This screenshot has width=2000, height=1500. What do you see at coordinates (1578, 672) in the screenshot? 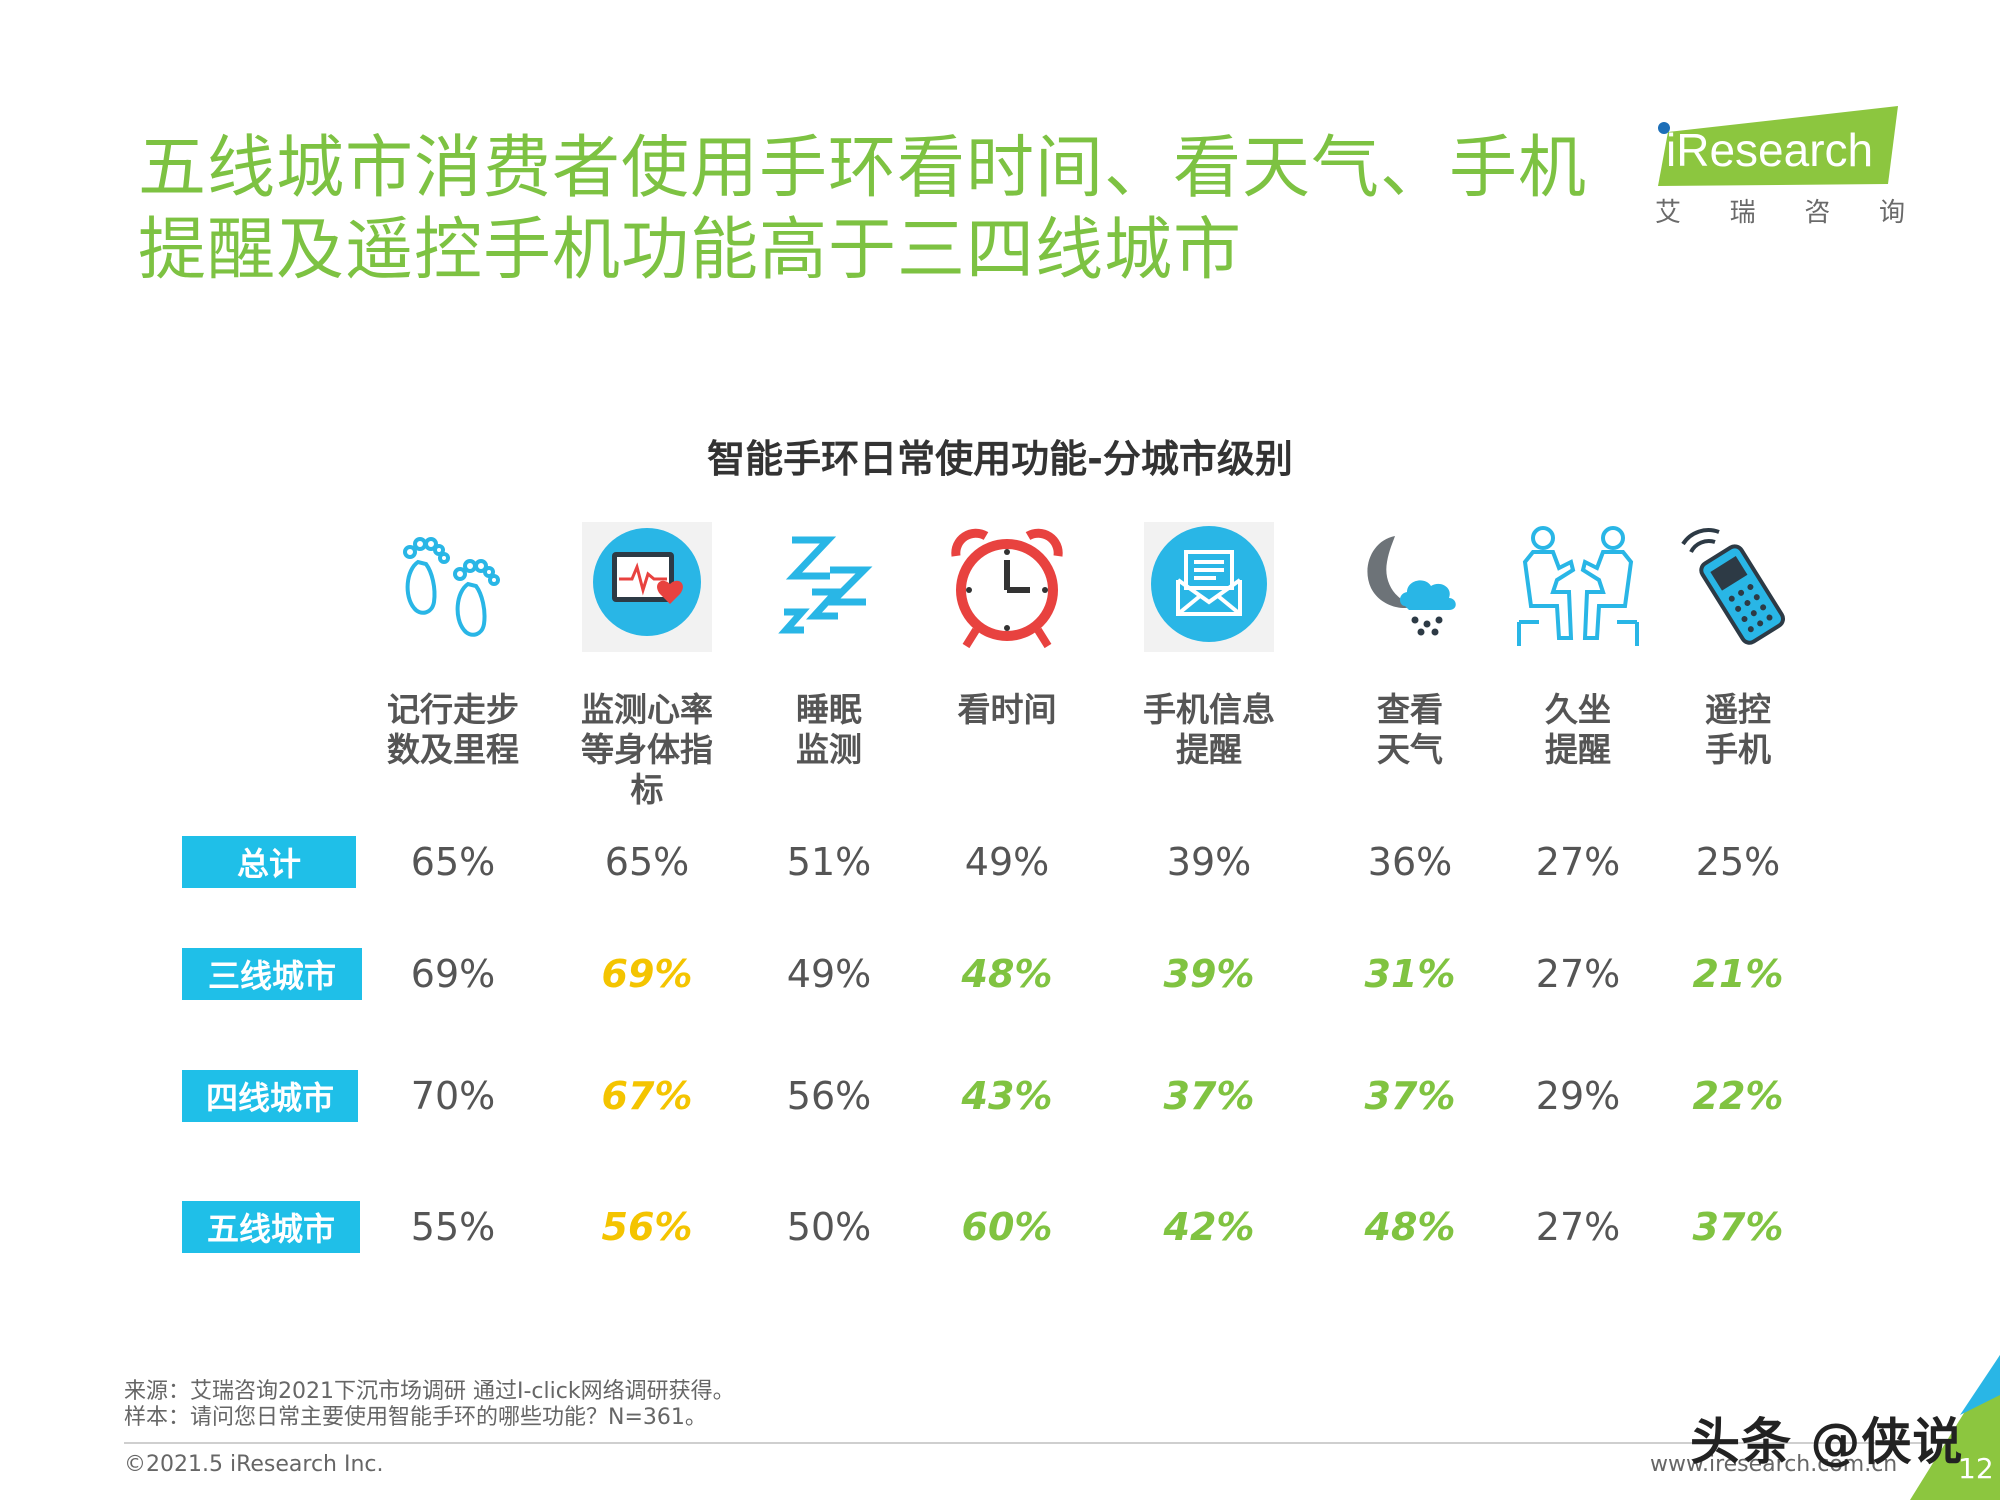
I see `column-sitting: 久坐 提醒` at bounding box center [1578, 672].